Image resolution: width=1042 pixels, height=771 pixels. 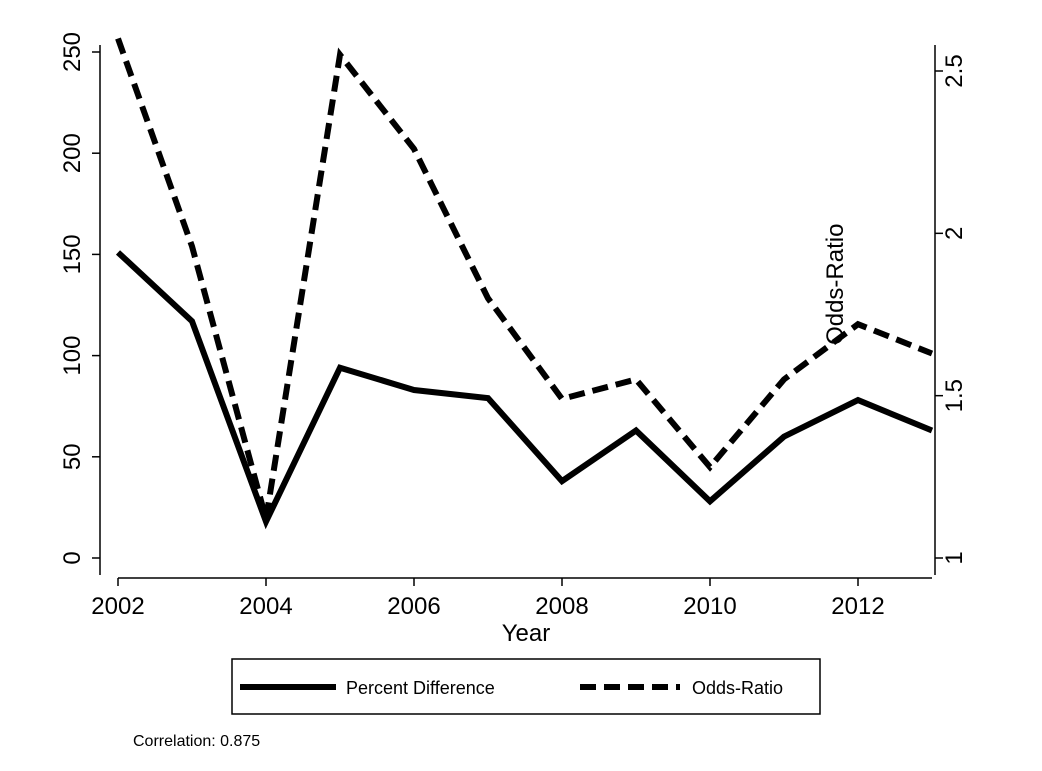 What do you see at coordinates (857, 606) in the screenshot?
I see `x-tick-label: 2012` at bounding box center [857, 606].